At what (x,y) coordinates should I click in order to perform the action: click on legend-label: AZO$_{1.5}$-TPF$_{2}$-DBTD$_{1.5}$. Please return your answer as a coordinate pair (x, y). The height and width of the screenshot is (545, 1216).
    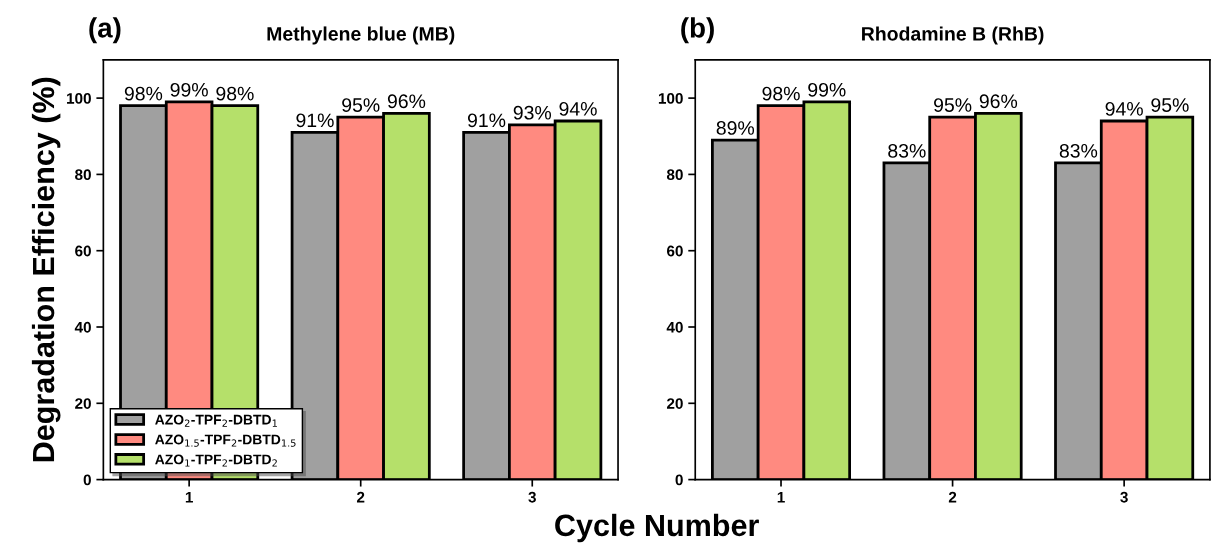
    Looking at the image, I should click on (225, 440).